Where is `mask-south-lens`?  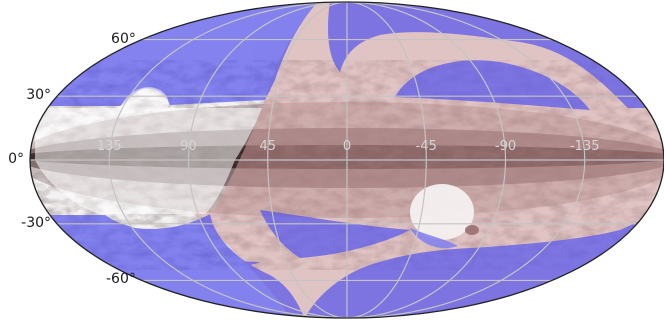
mask-south-lens is located at coordinates (190, 258).